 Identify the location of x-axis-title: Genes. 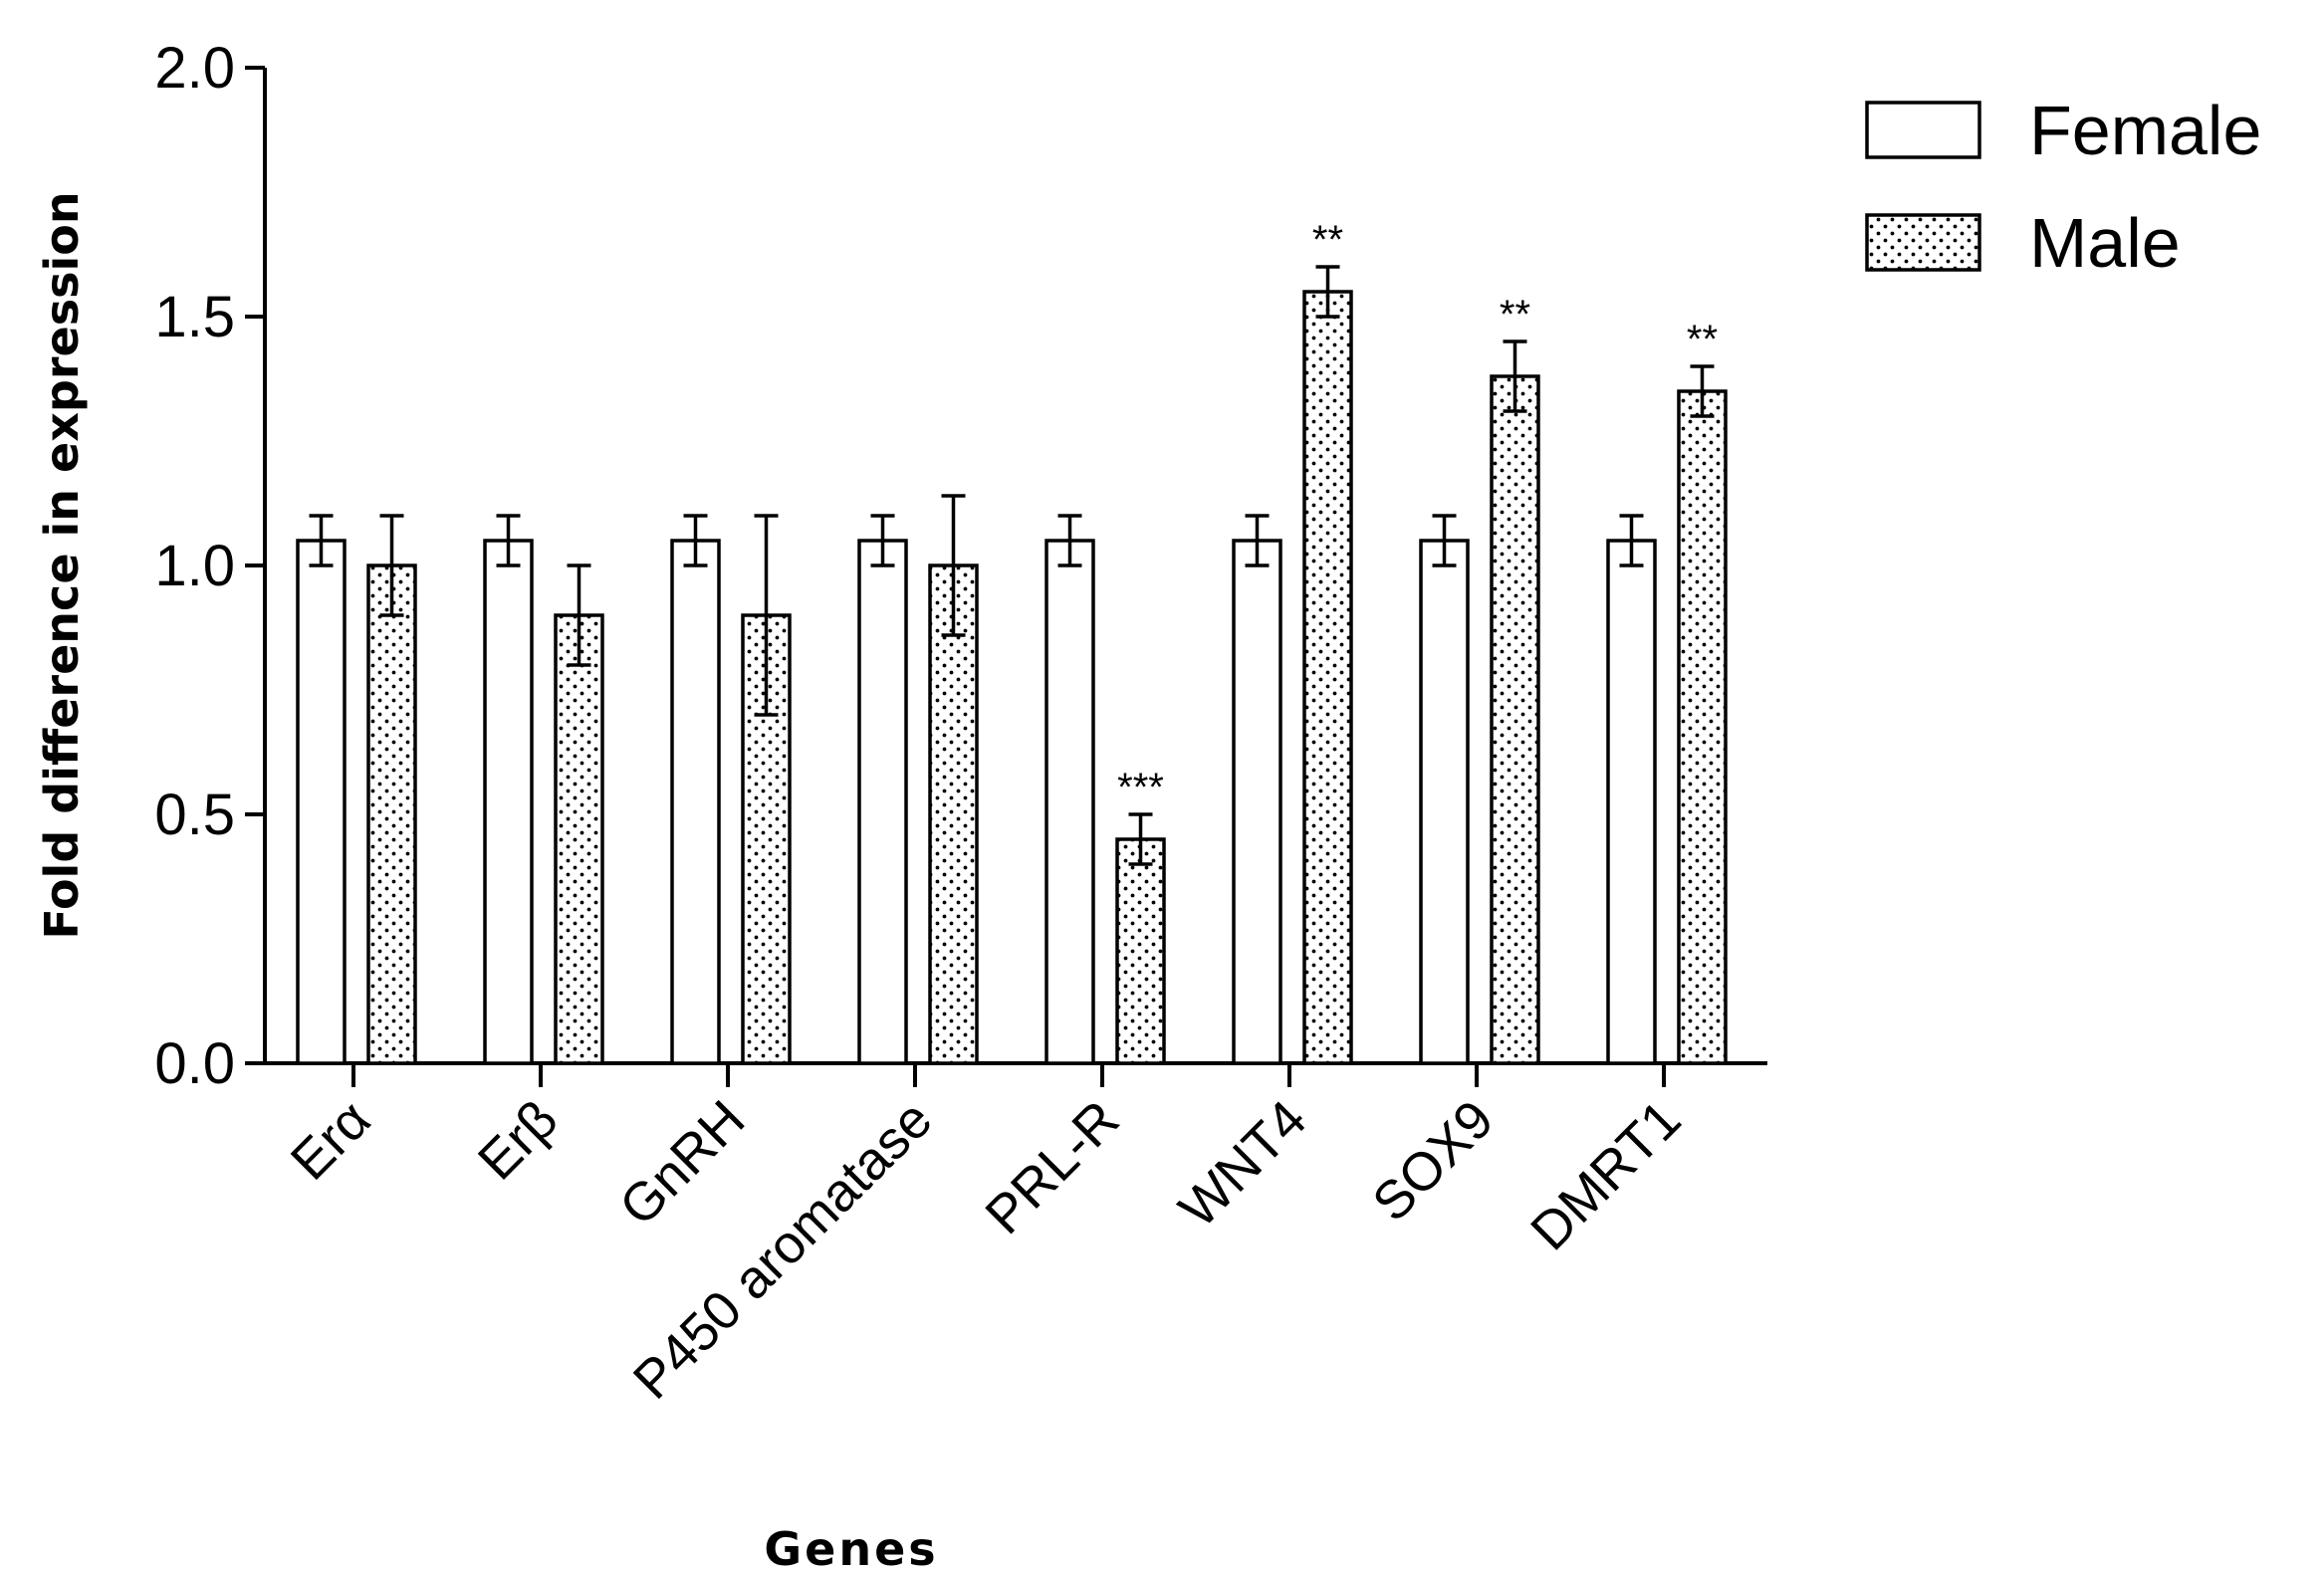
(851, 1548).